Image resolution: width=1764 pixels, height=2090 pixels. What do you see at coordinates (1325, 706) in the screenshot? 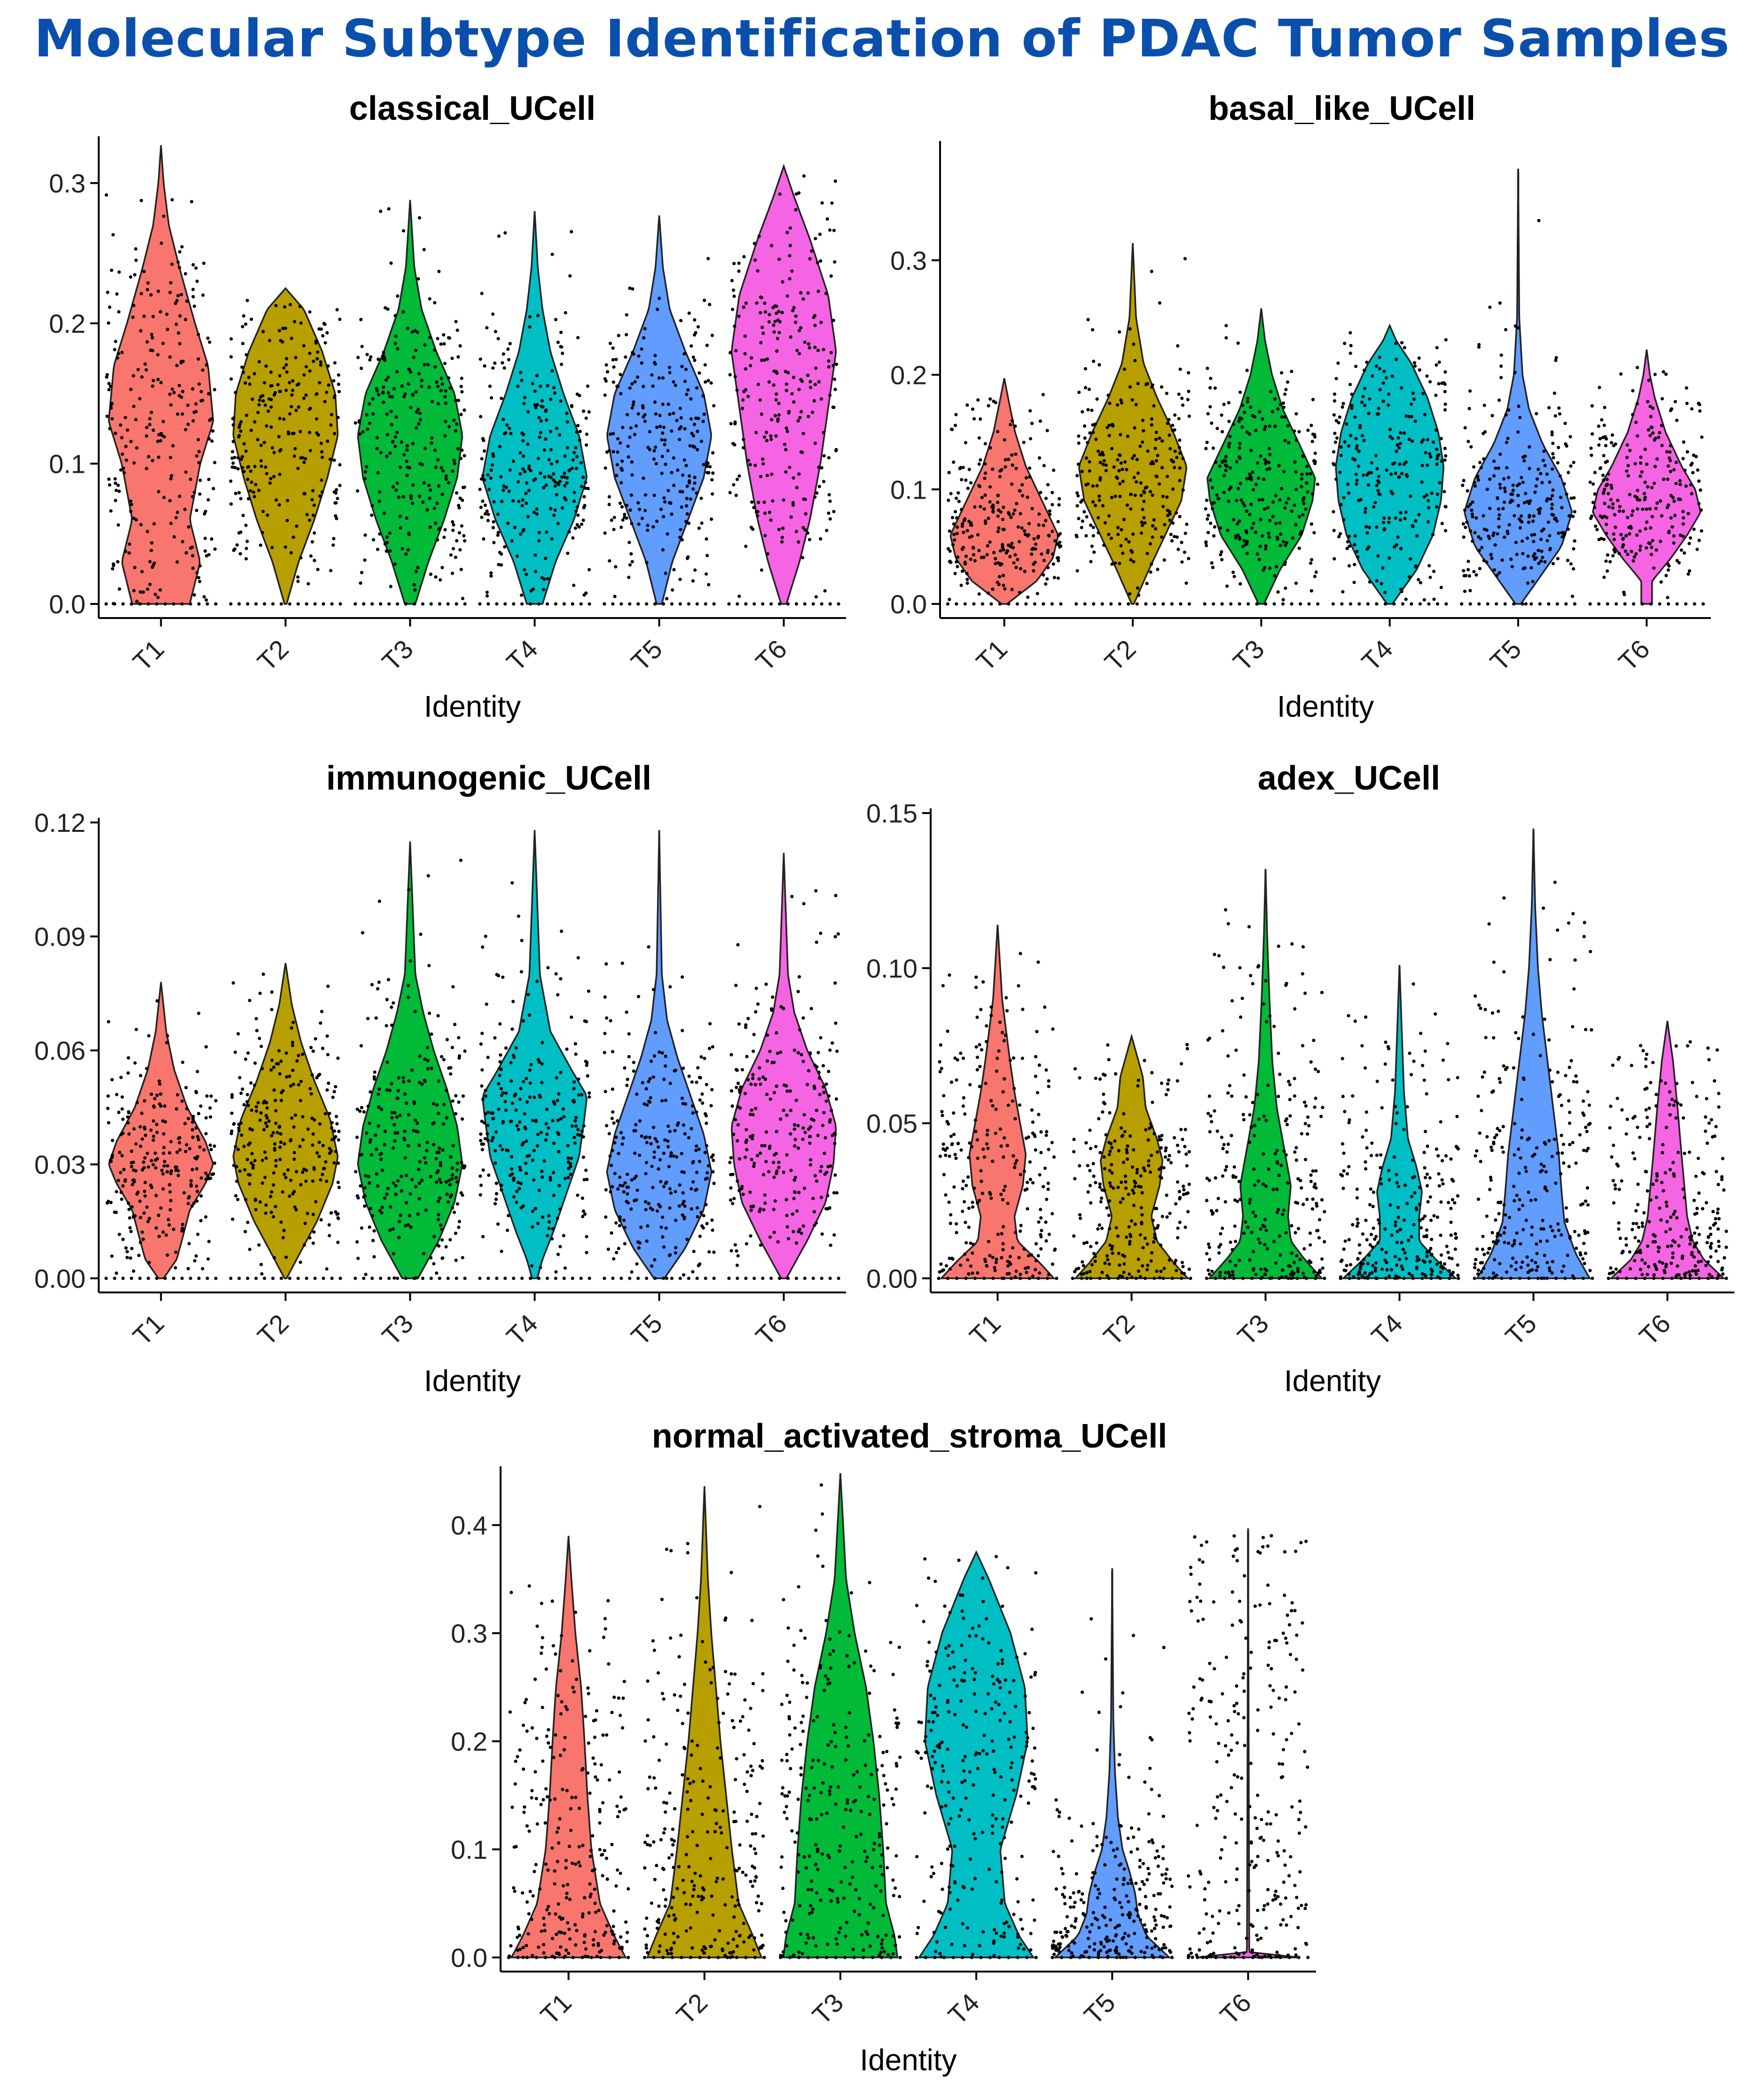
I see `x-axis-label: Identity` at bounding box center [1325, 706].